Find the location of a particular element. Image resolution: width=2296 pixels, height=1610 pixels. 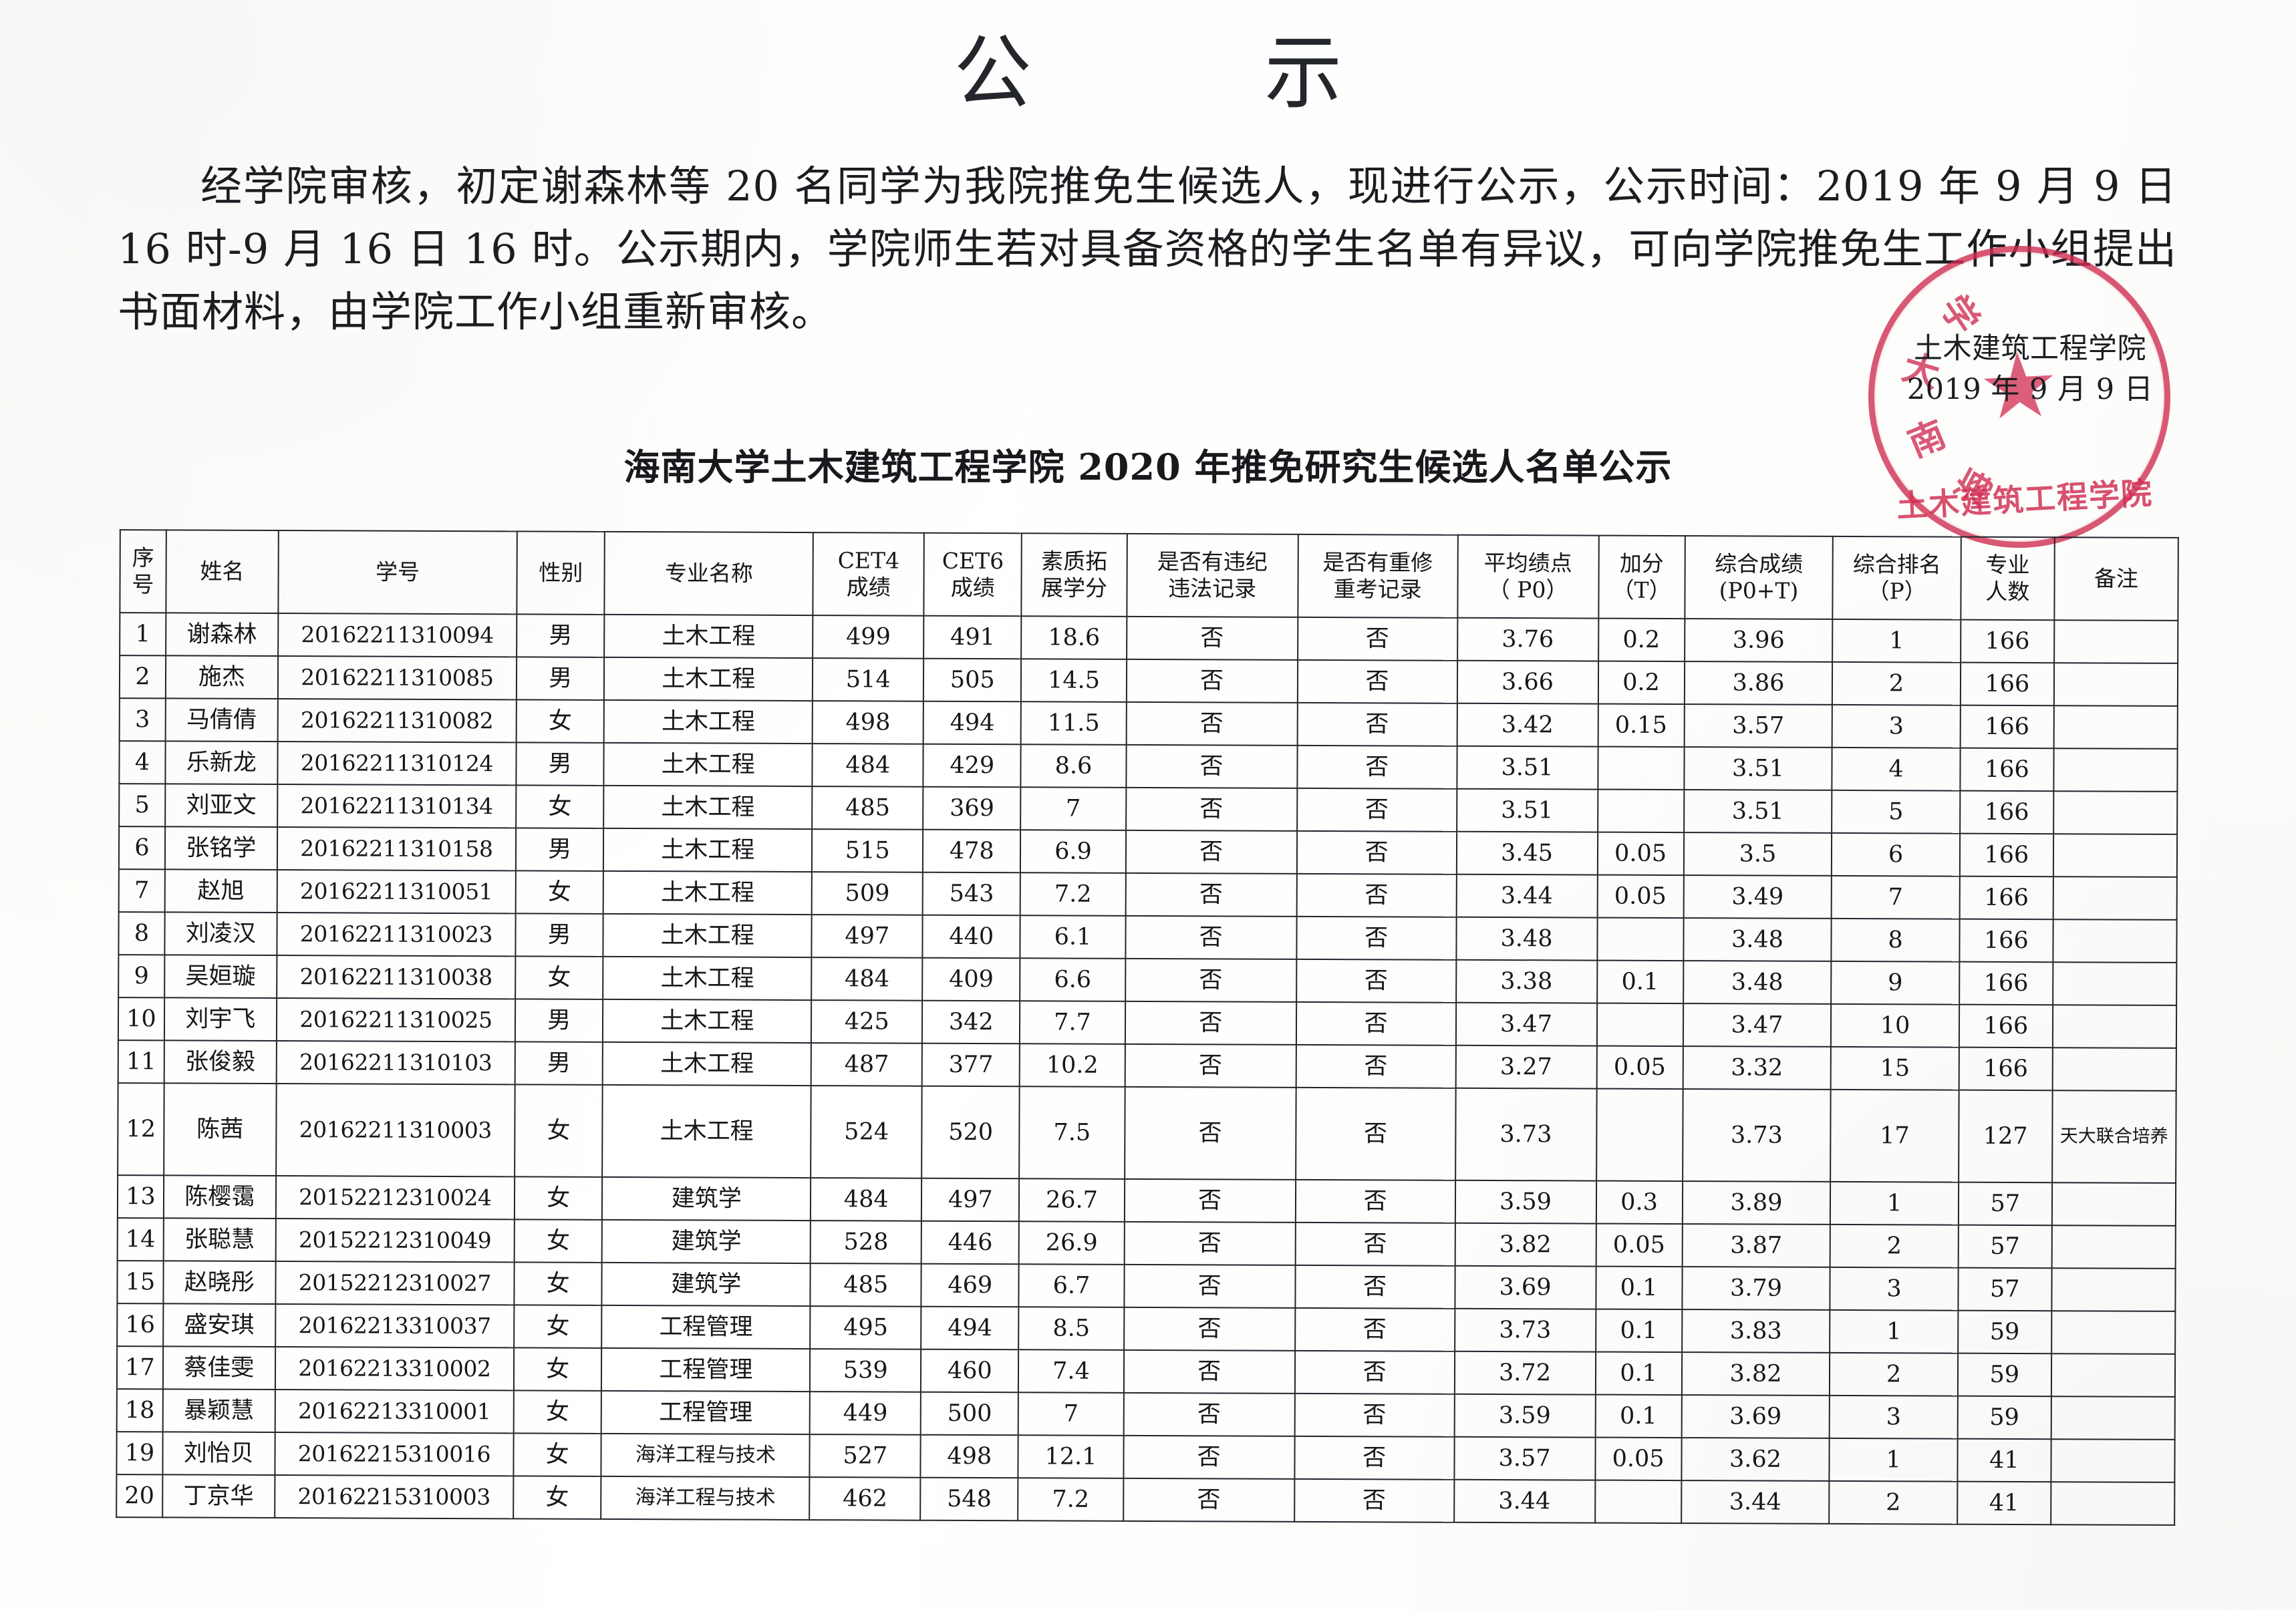

cell-total: 3.69 is located at coordinates (1755, 1416).